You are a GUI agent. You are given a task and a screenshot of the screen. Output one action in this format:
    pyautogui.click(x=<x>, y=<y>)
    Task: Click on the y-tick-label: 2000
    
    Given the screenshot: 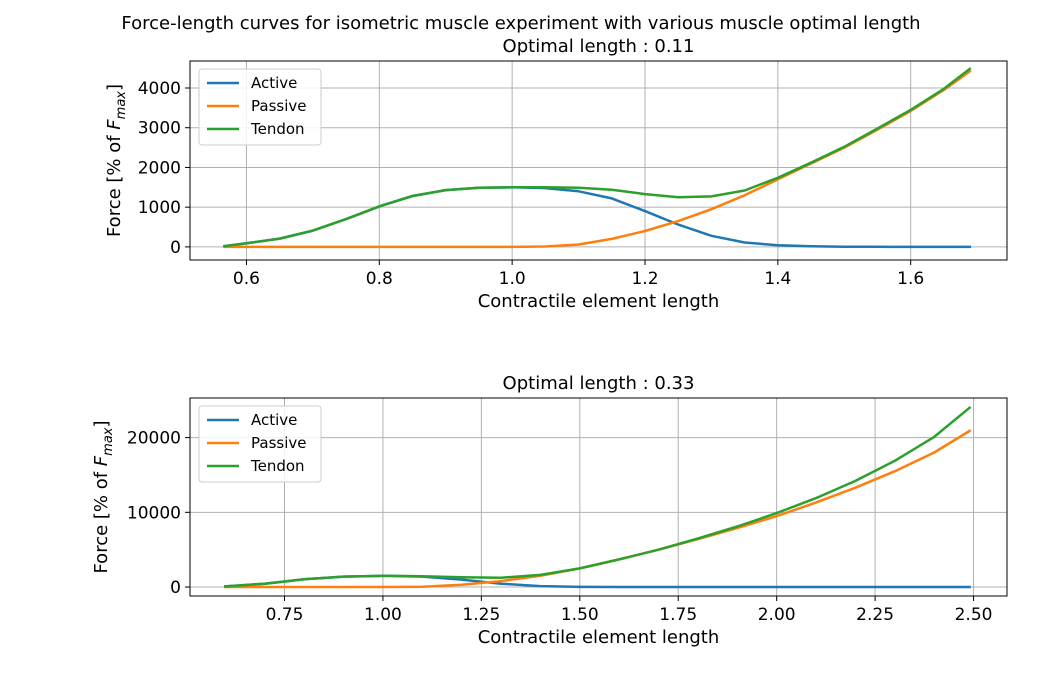 What is the action you would take?
    pyautogui.click(x=159, y=168)
    